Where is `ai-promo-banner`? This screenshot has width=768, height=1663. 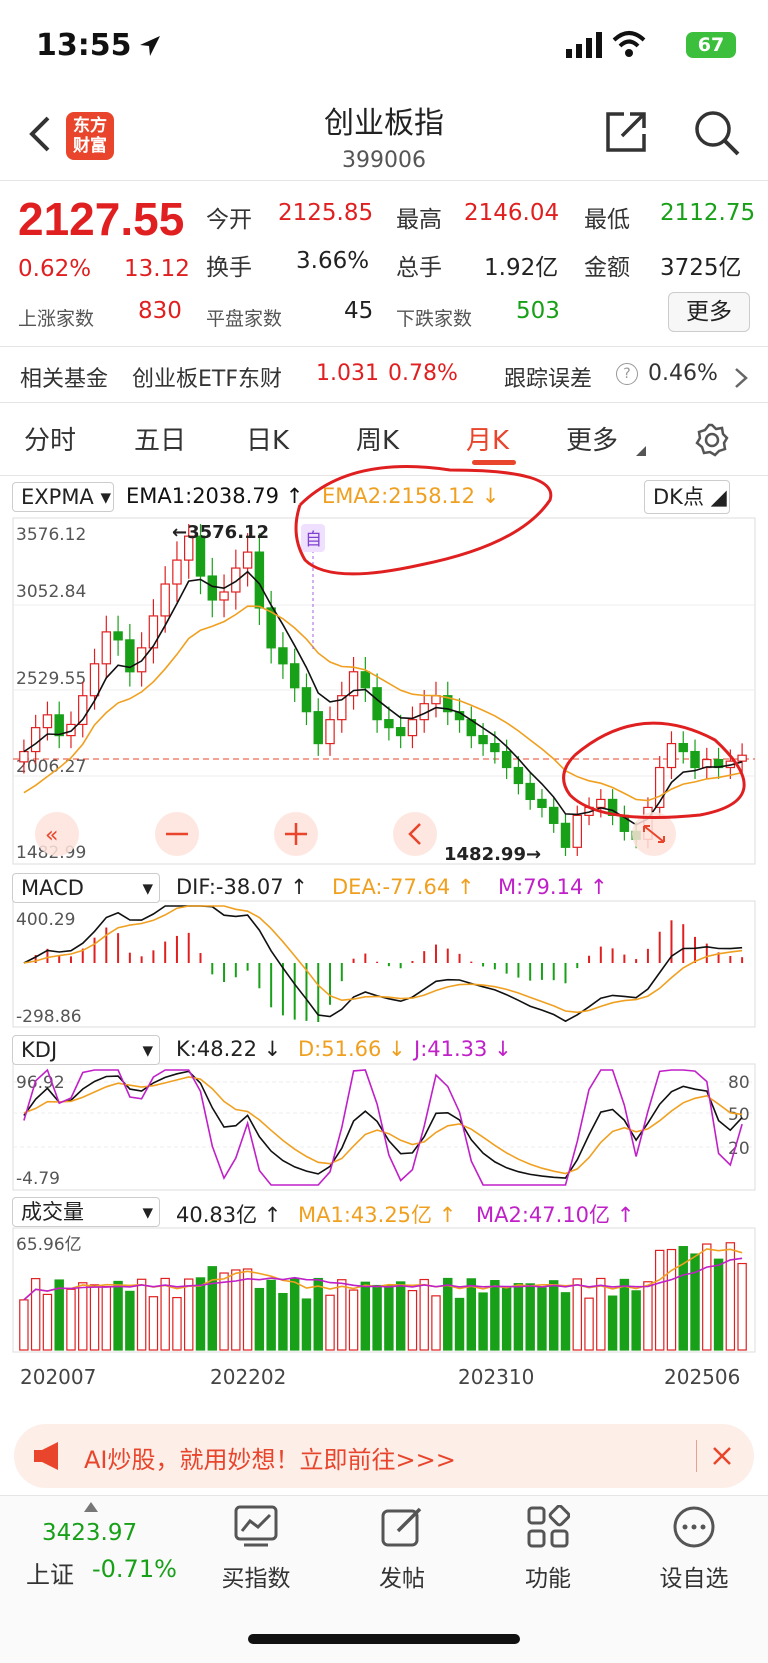 ai-promo-banner is located at coordinates (384, 1456).